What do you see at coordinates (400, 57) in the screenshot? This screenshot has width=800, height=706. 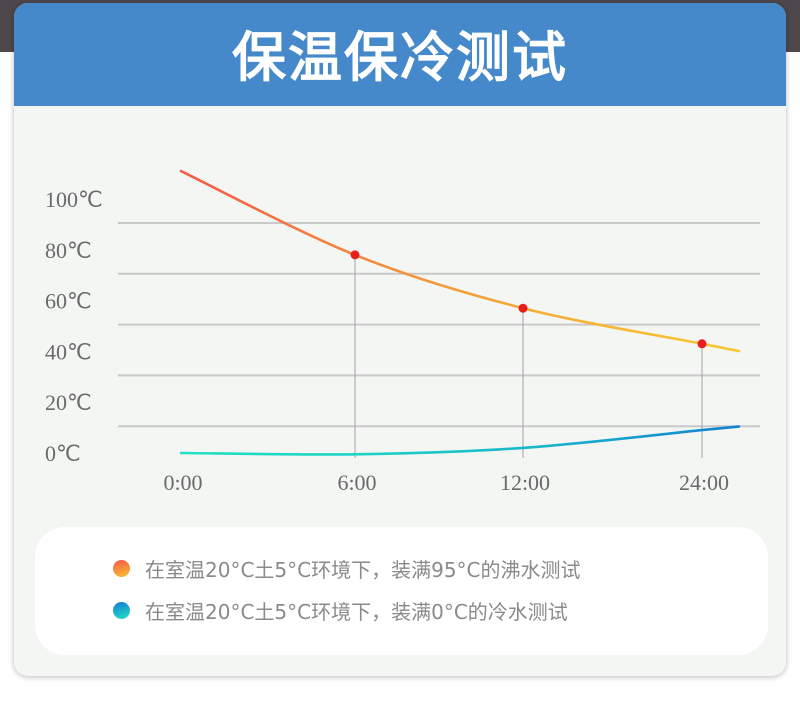 I see `page-title: 保温保冷测试` at bounding box center [400, 57].